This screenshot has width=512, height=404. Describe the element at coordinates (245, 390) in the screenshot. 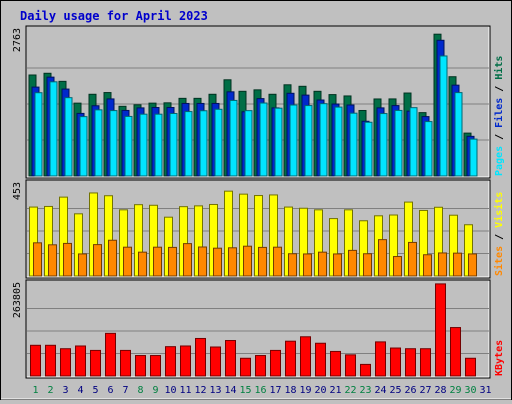

I see `x-tick-label-day-15: 15` at that location.